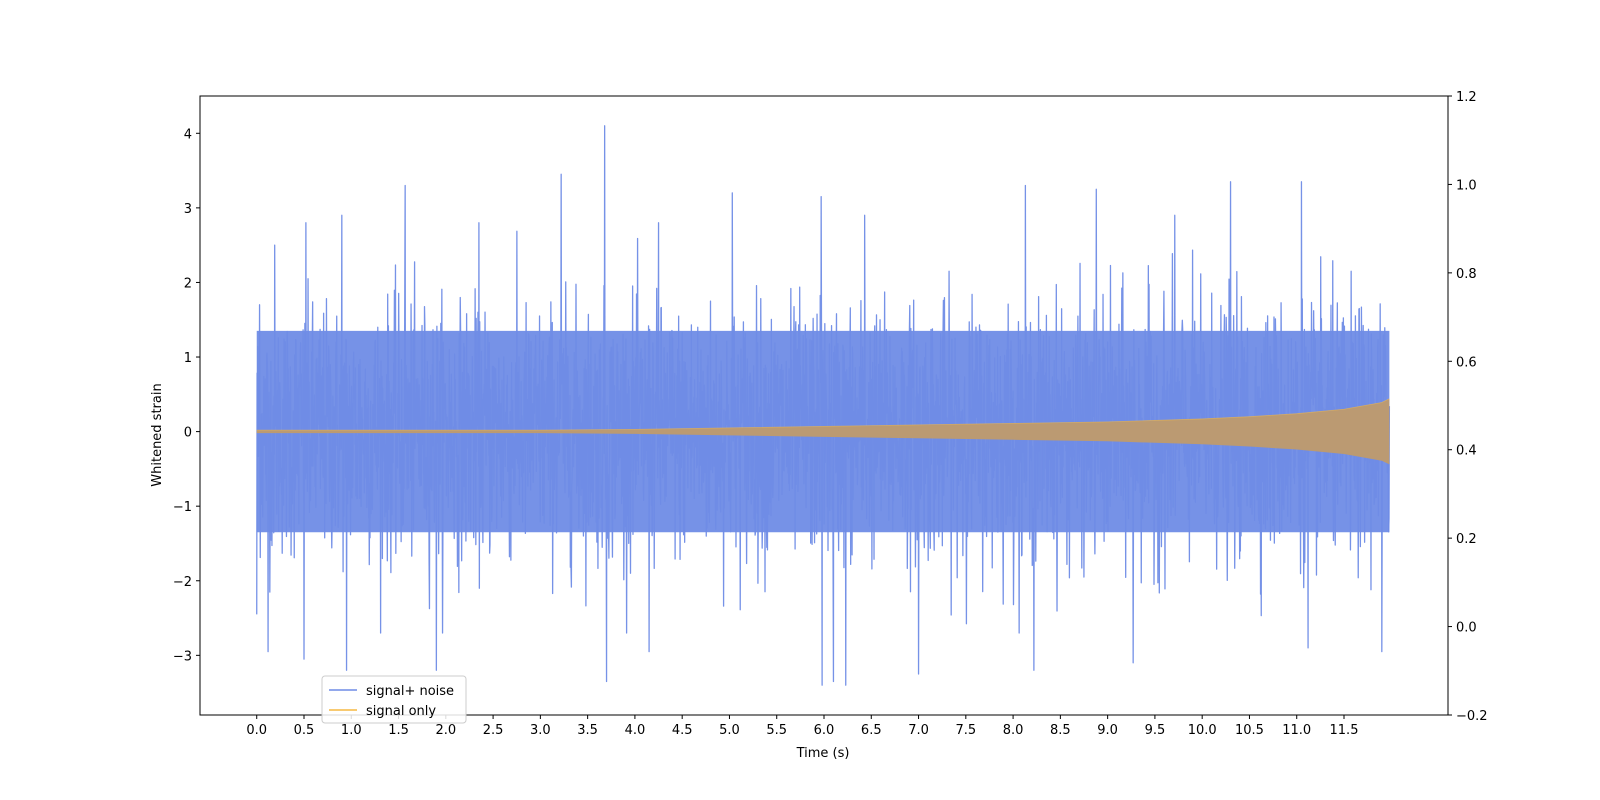 This screenshot has height=800, width=1600. I want to click on y2-tick-label: 1.2, so click(1466, 97).